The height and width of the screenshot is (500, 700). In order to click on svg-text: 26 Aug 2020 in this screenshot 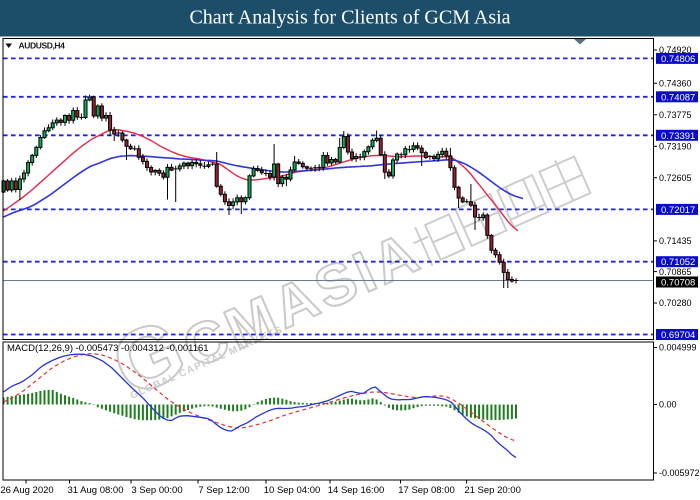, I will do `click(26, 490)`.